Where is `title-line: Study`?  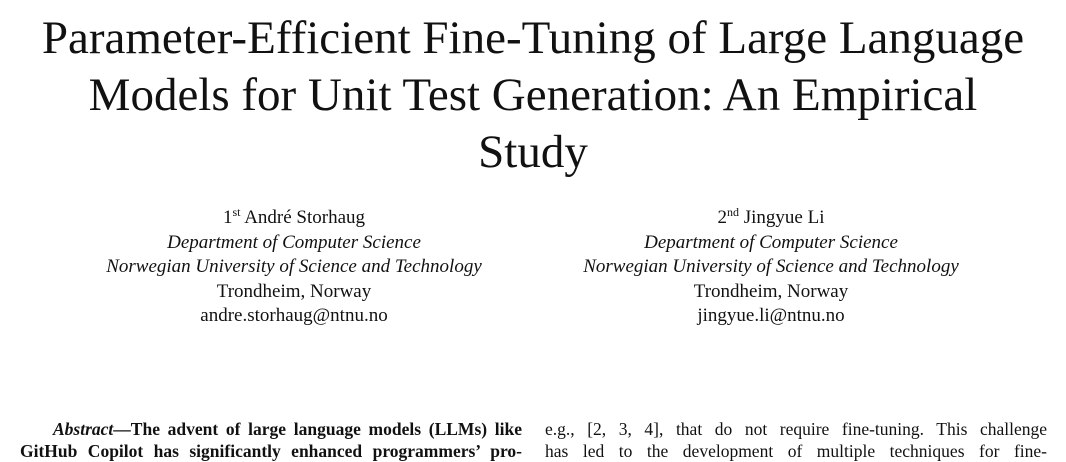 title-line: Study is located at coordinates (533, 152).